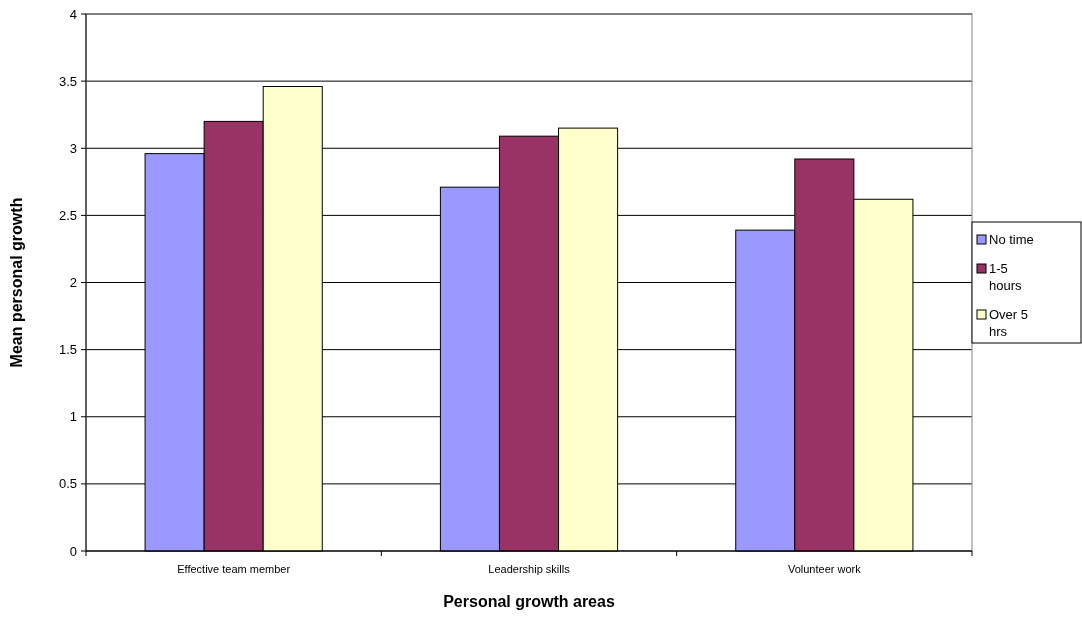  What do you see at coordinates (529, 569) in the screenshot?
I see `x-tick-label: Leadership skills` at bounding box center [529, 569].